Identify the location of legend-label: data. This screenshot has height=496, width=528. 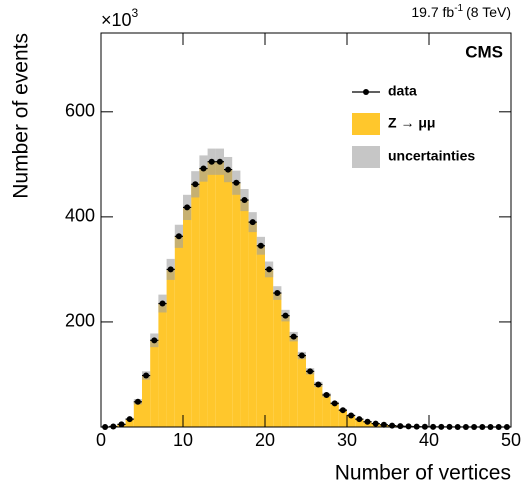
(402, 91).